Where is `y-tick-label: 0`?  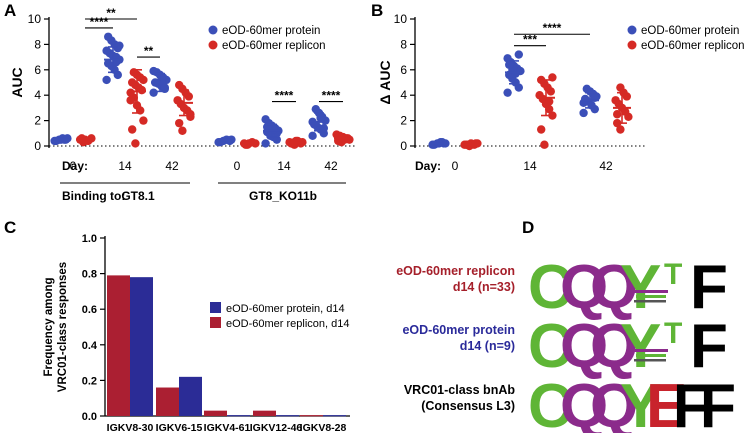 y-tick-label: 0 is located at coordinates (403, 146).